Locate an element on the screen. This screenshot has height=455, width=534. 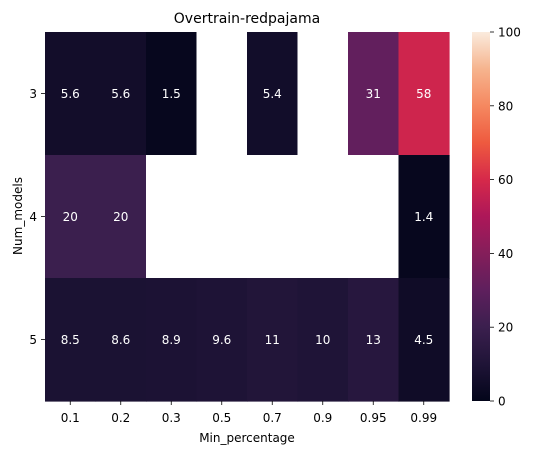
x-tick-label: 0.9 is located at coordinates (322, 418).